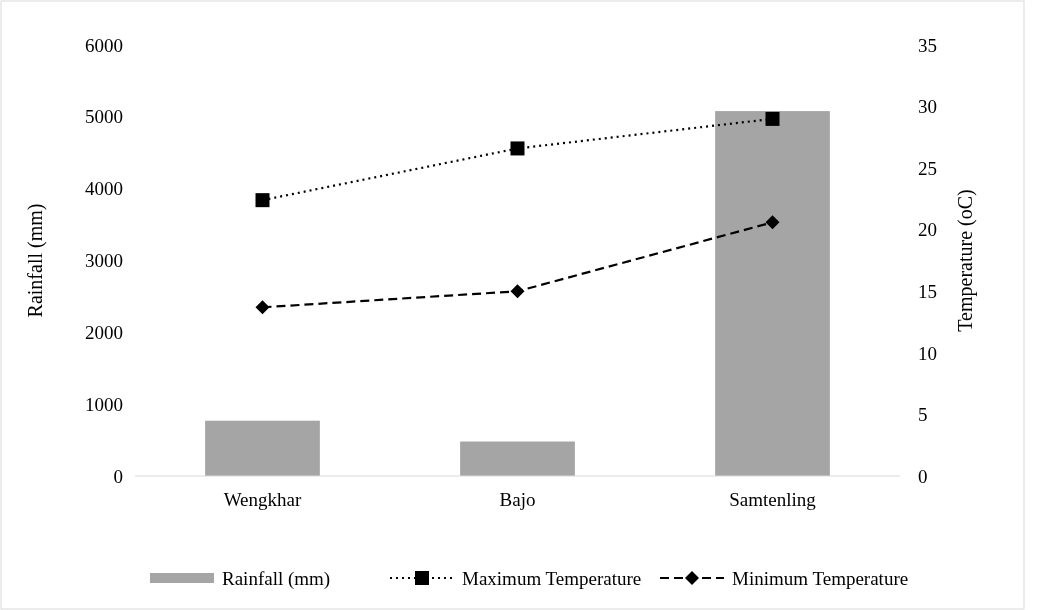 Image resolution: width=1043 pixels, height=610 pixels. Describe the element at coordinates (773, 499) in the screenshot. I see `x-tick-label: Samtenling` at that location.